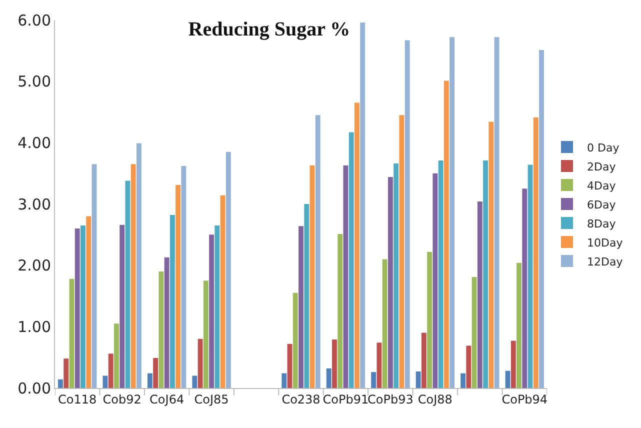 This screenshot has width=641, height=428. I want to click on x-tick-label: Cob92, so click(122, 399).